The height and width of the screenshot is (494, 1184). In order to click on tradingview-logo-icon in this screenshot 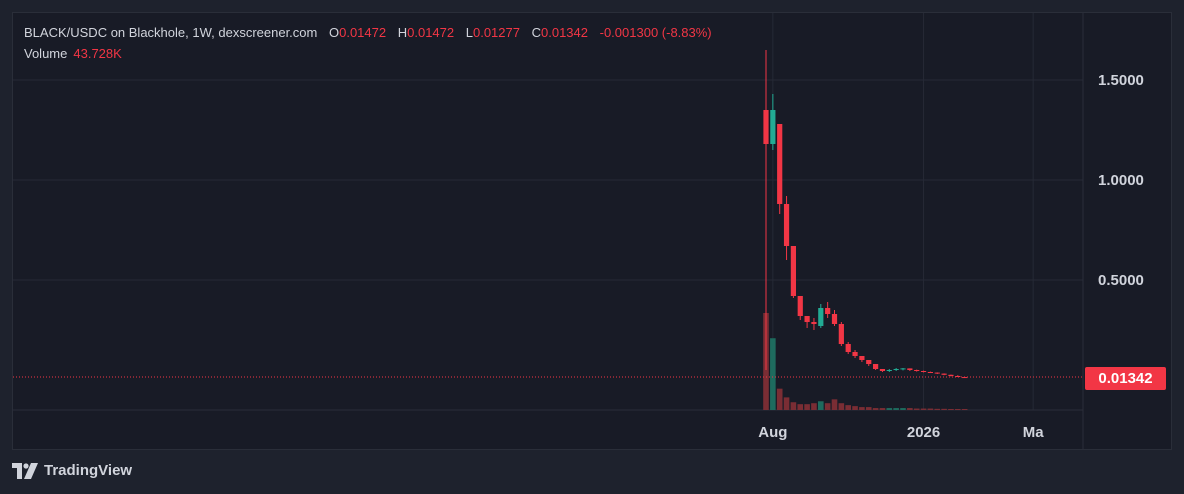, I will do `click(25, 470)`.